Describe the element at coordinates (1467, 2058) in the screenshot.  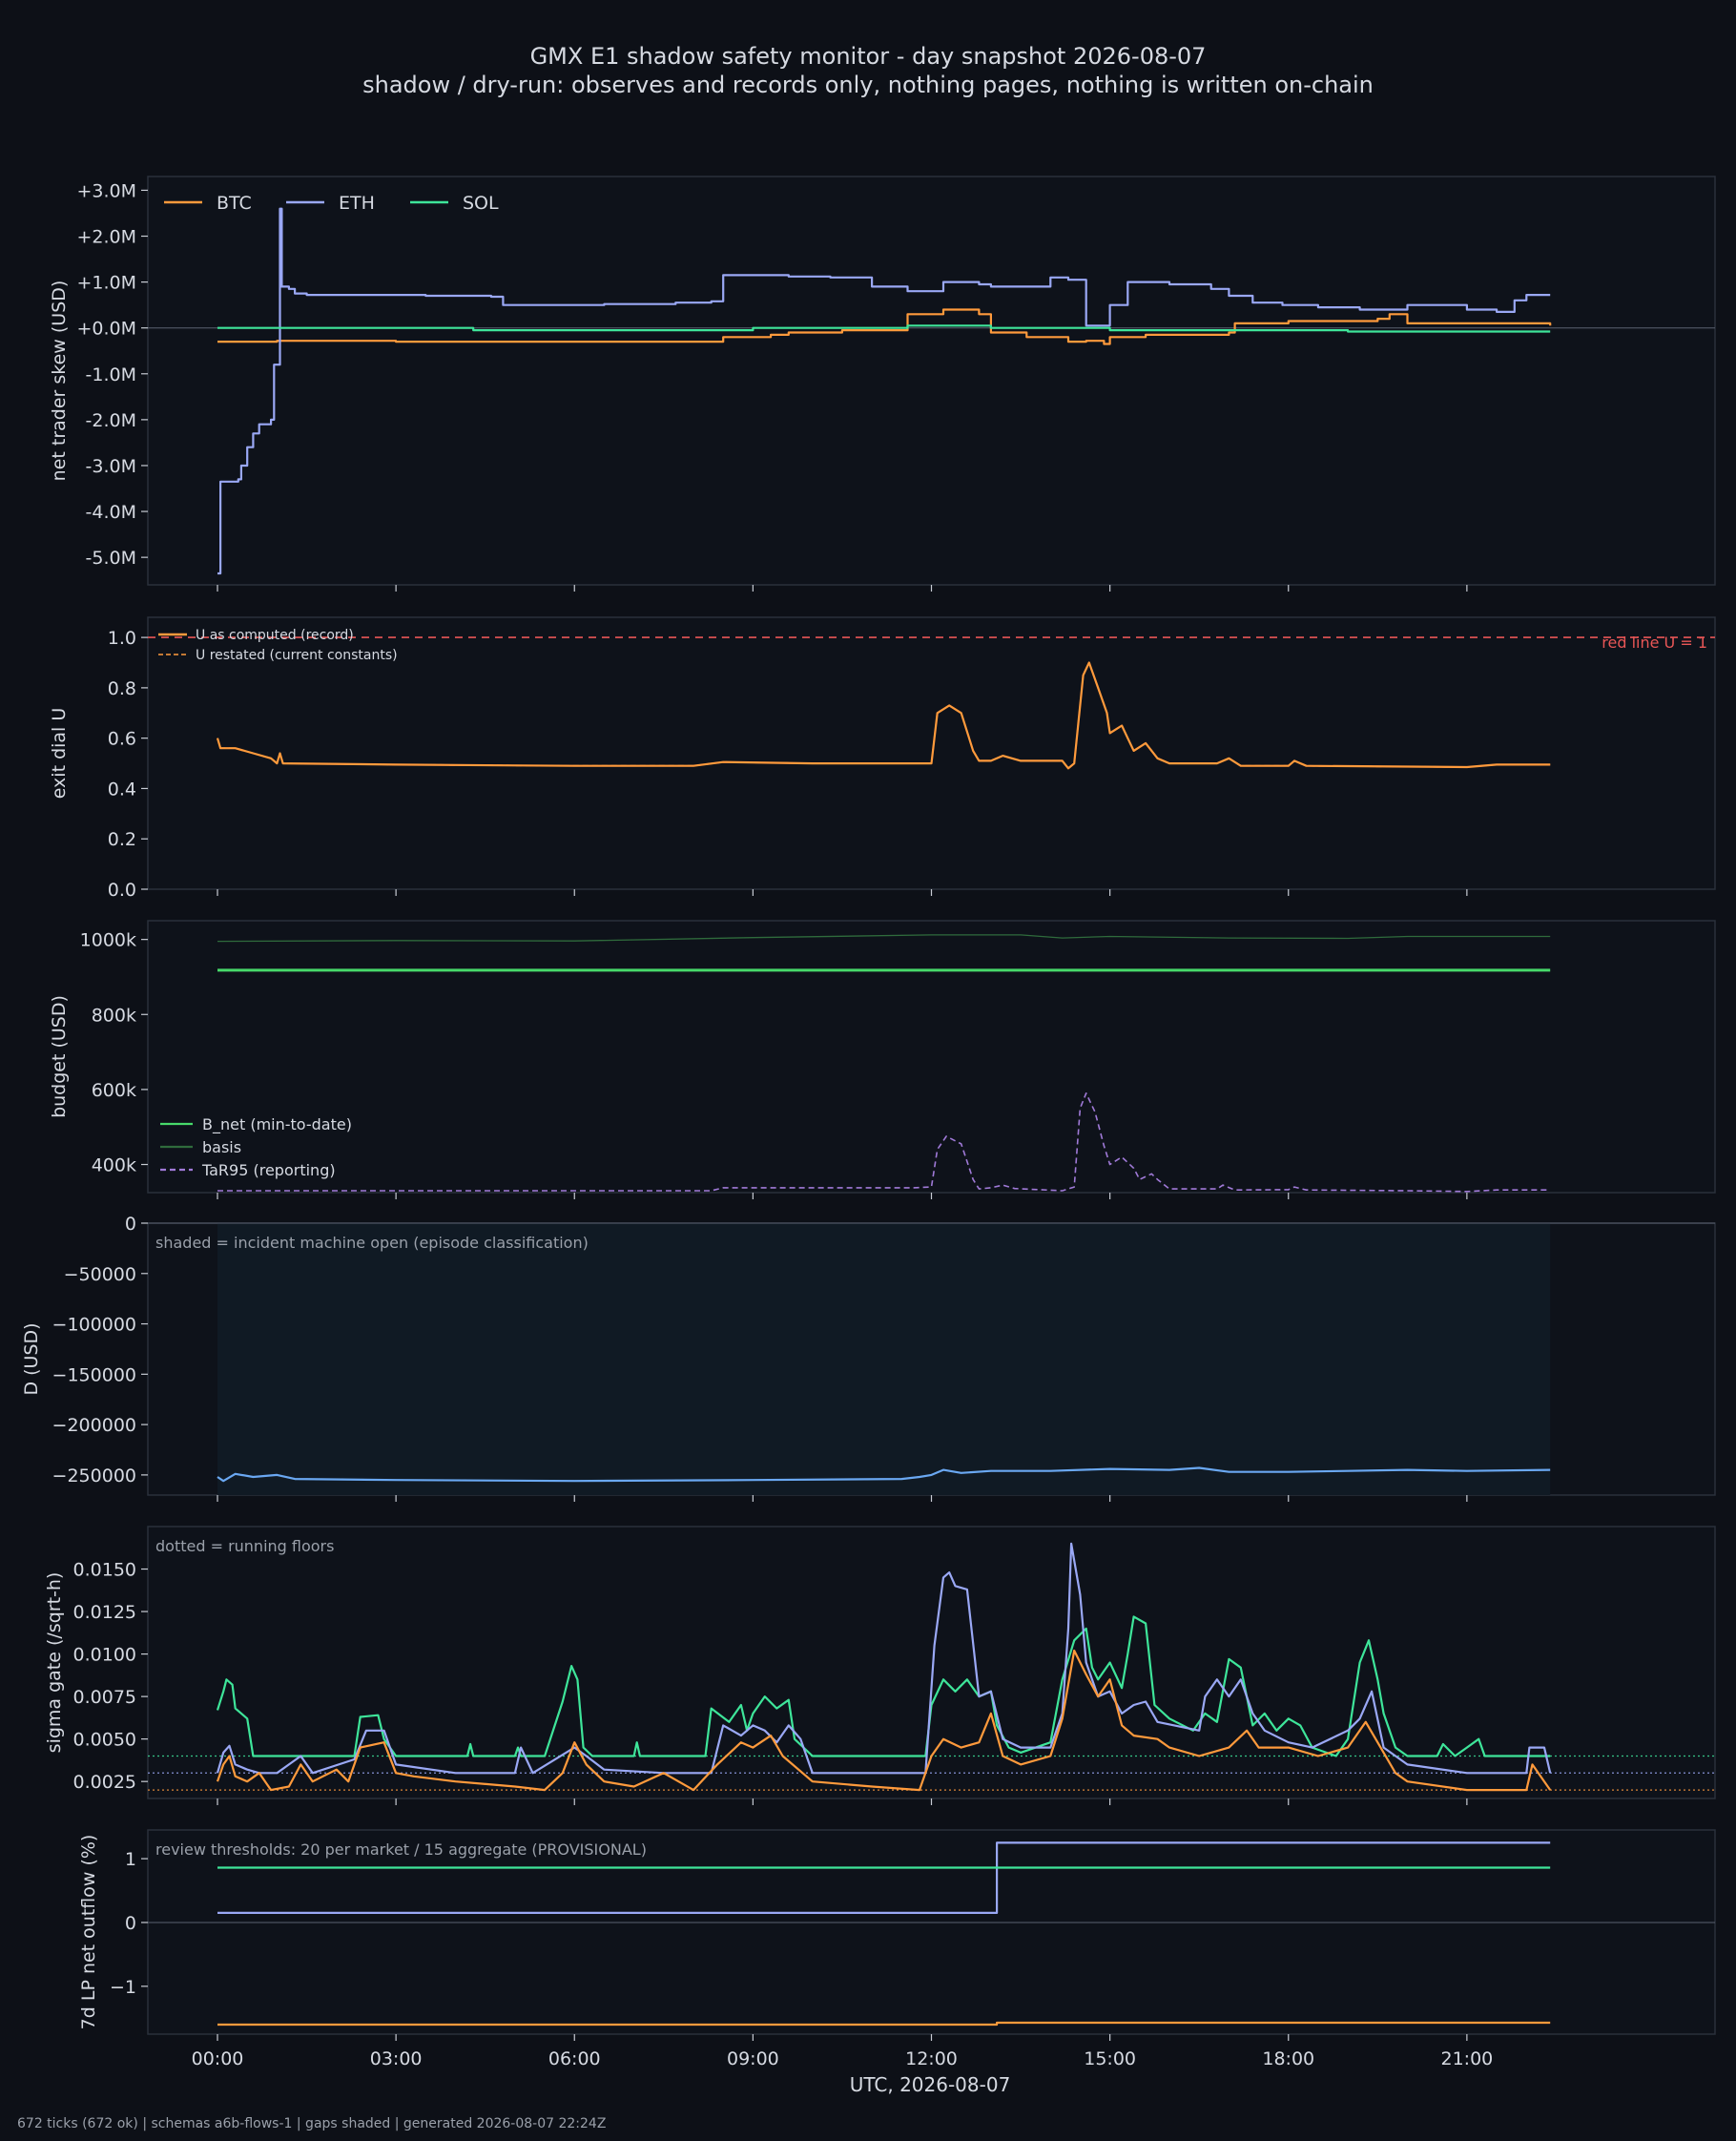
I see `x-tick-label: 21:00` at that location.